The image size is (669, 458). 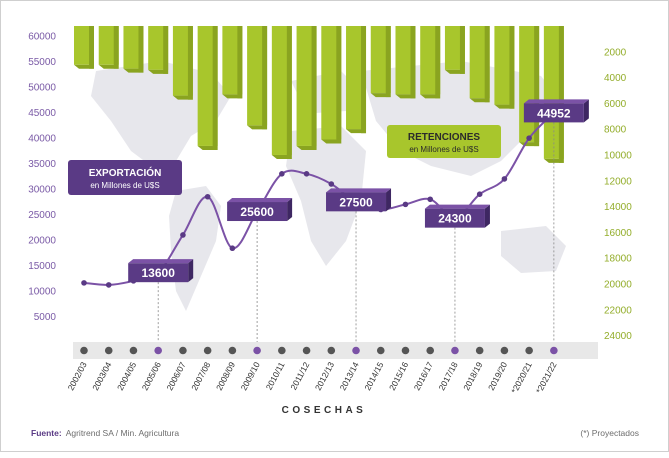 What do you see at coordinates (46, 433) in the screenshot?
I see `footer-source-label: Fuente:` at bounding box center [46, 433].